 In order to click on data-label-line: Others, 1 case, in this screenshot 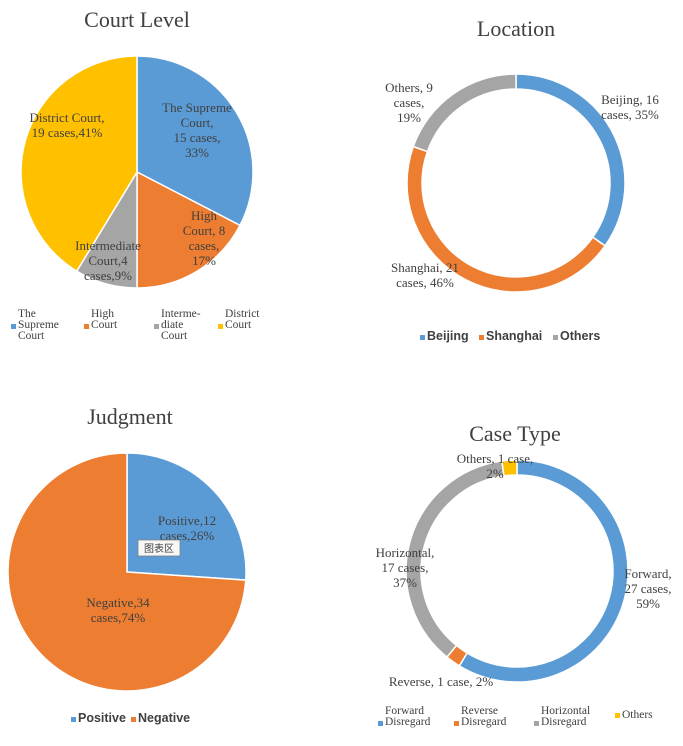, I will do `click(495, 458)`.